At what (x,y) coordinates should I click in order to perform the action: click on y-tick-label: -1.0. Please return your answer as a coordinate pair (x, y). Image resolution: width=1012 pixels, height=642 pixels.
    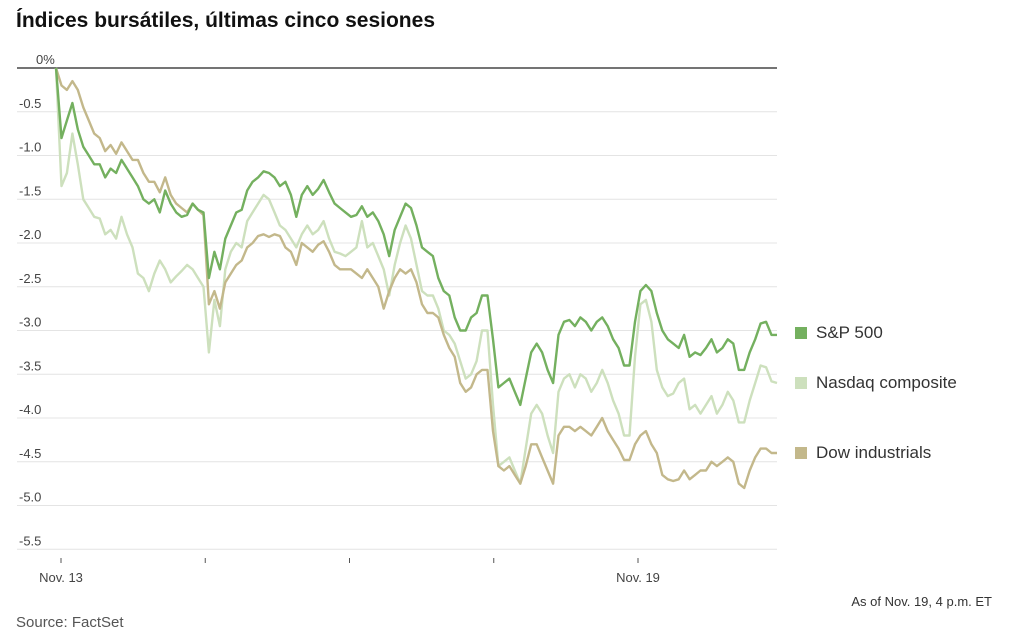
    Looking at the image, I should click on (30, 147).